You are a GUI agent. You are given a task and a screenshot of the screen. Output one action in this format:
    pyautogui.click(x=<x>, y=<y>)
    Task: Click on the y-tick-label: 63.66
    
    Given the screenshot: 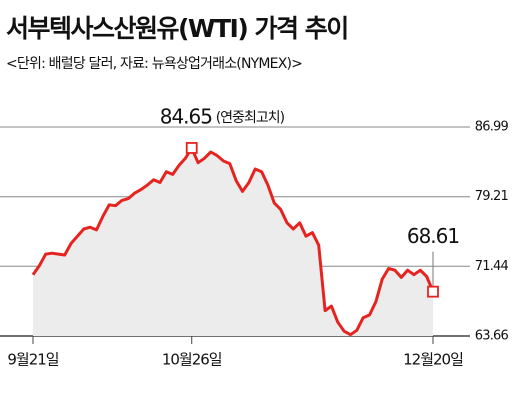 What is the action you would take?
    pyautogui.click(x=492, y=336)
    